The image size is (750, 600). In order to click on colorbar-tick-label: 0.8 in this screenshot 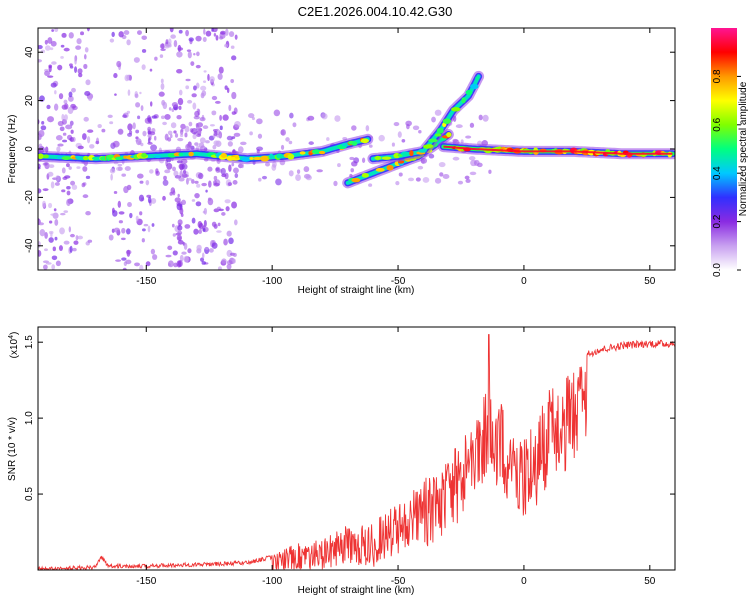, I will do `click(717, 76)`.